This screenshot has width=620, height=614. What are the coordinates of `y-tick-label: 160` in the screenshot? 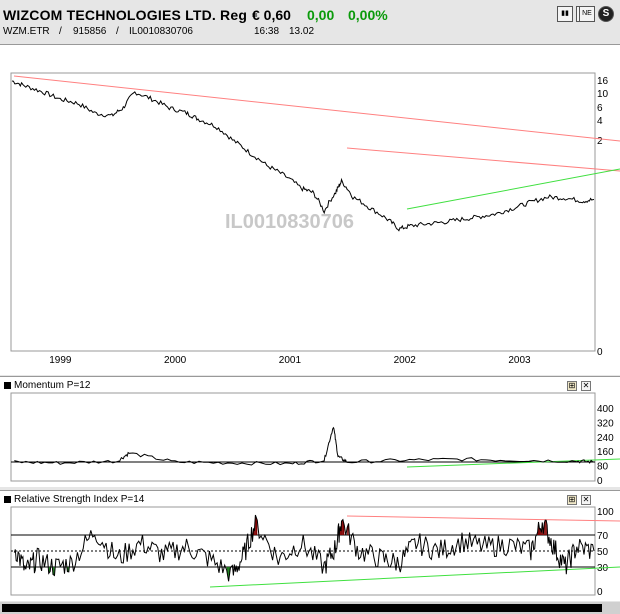 It's located at (605, 452).